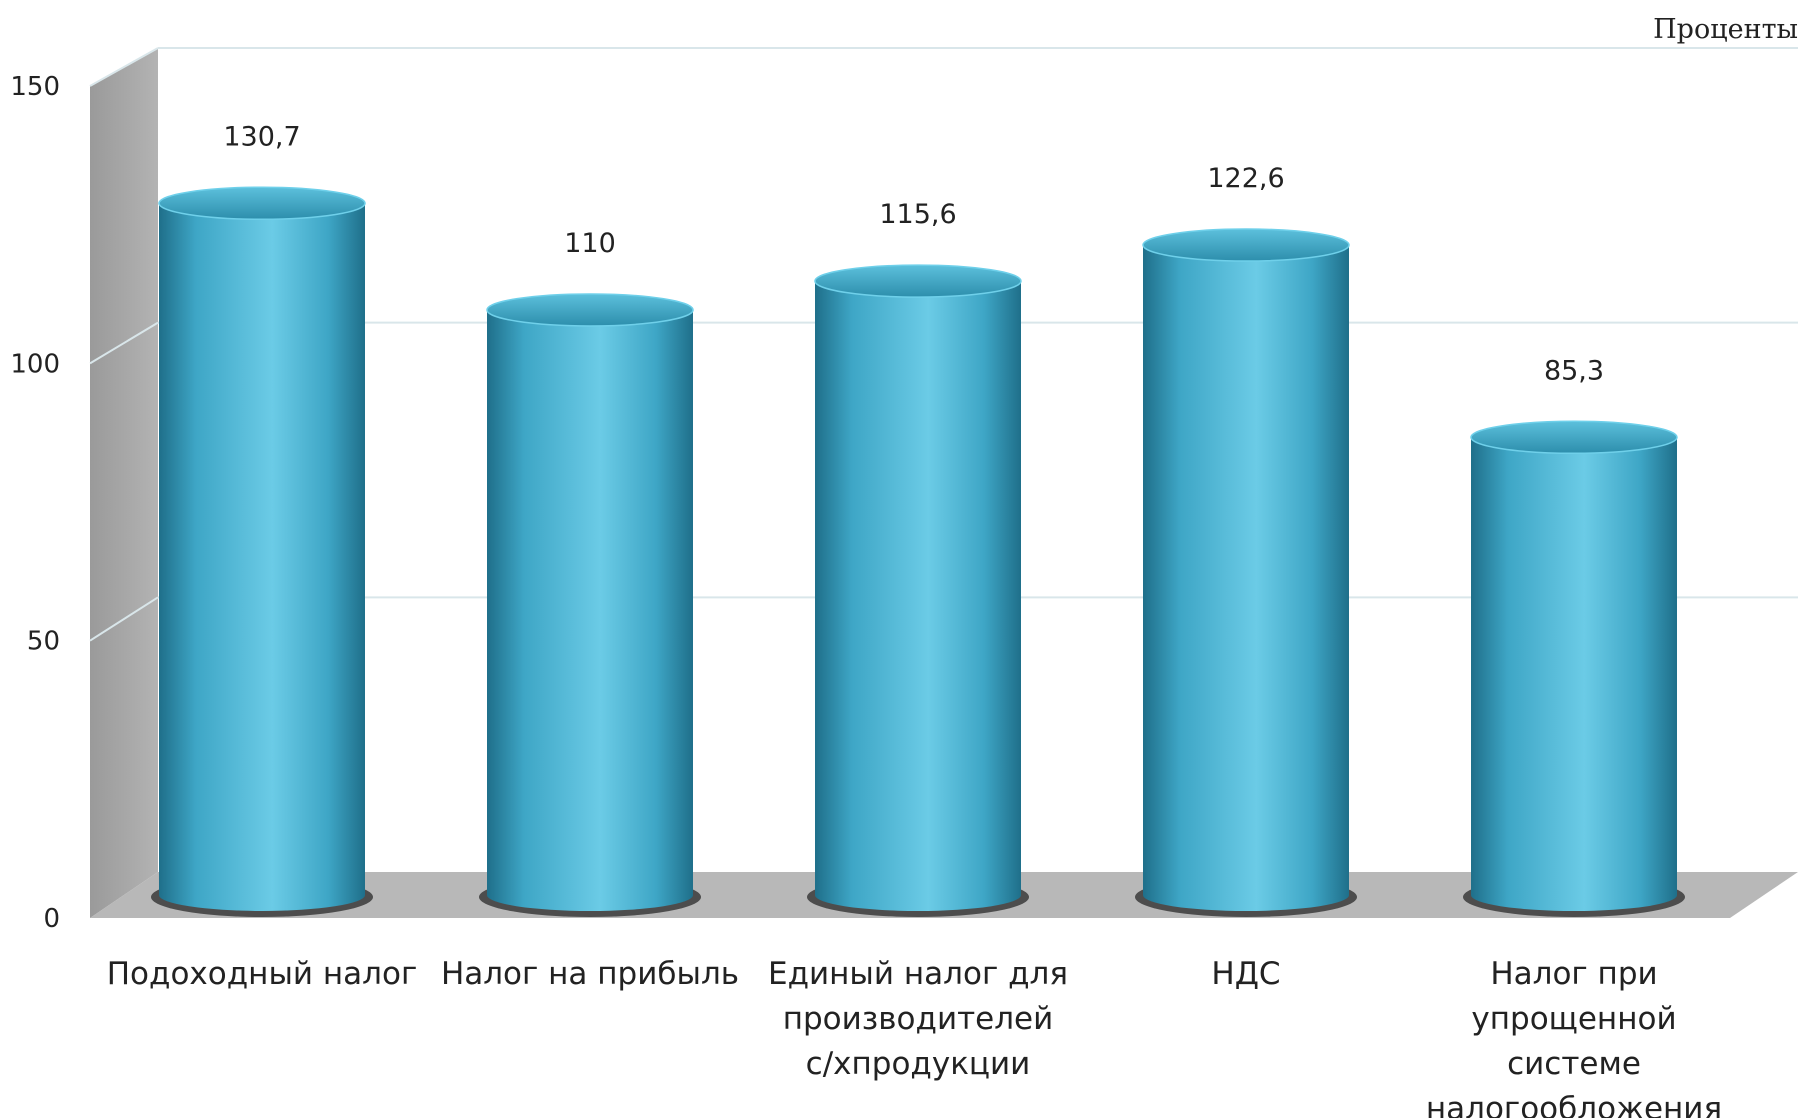 This screenshot has width=1798, height=1118. I want to click on data-label: 122,6, so click(1245, 178).